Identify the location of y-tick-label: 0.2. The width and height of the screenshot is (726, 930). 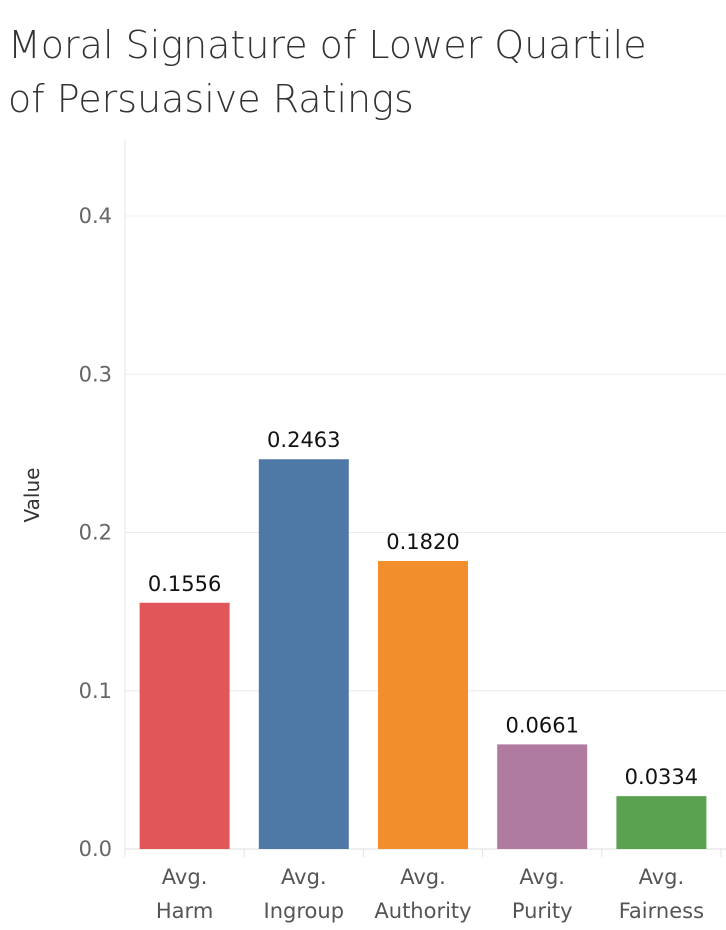
(95, 533).